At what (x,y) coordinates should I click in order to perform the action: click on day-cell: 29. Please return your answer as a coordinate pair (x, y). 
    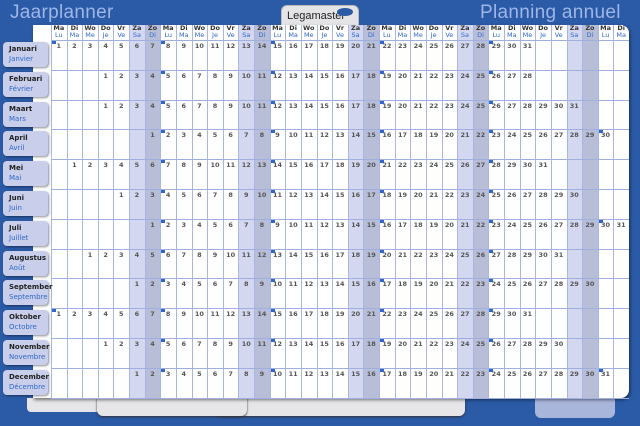
    Looking at the image, I should click on (559, 195).